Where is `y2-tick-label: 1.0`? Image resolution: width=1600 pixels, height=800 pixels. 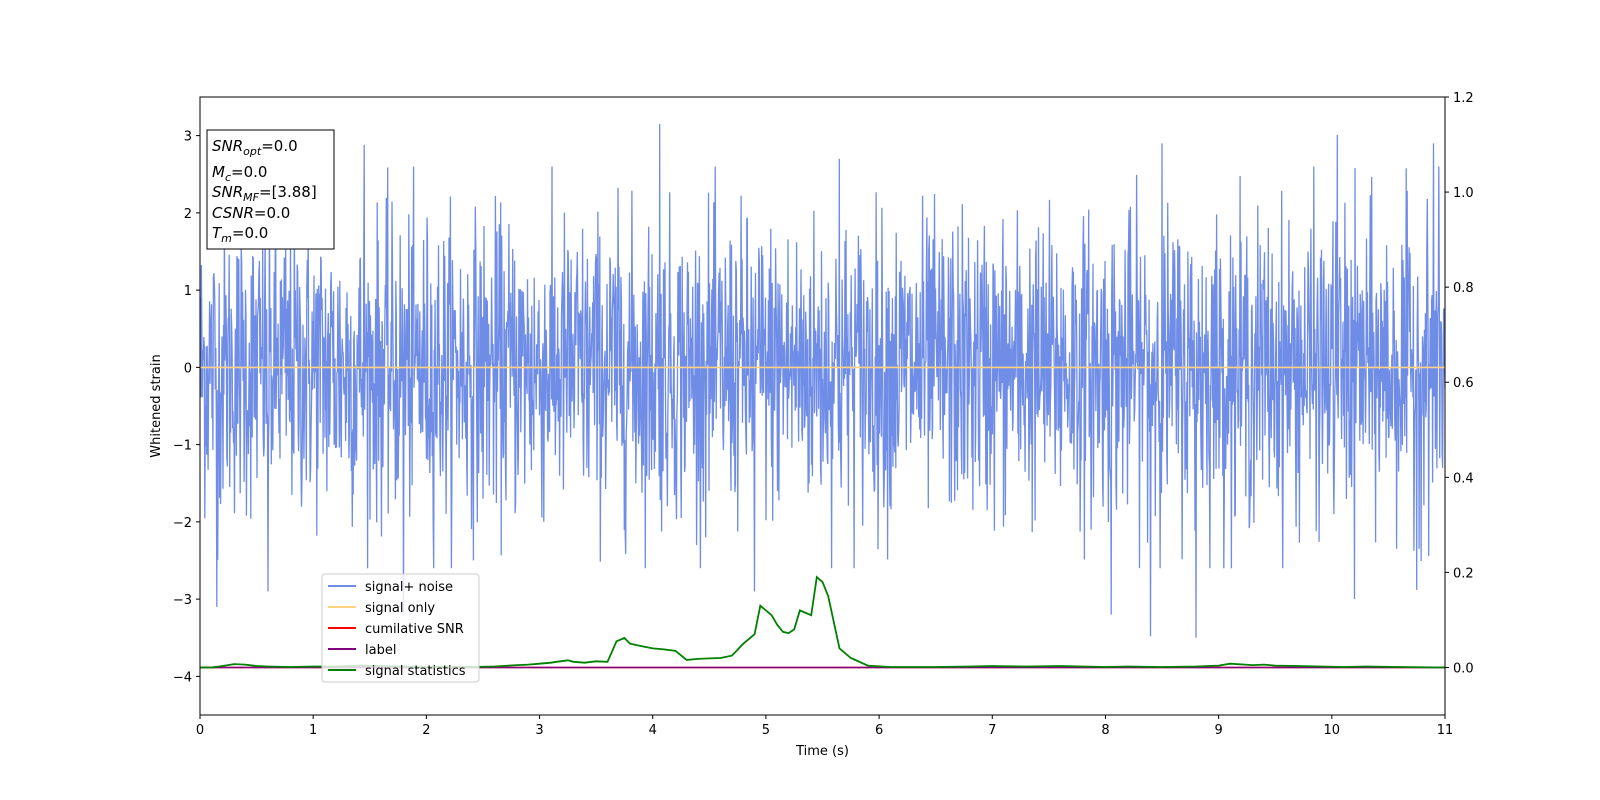 y2-tick-label: 1.0 is located at coordinates (1463, 193).